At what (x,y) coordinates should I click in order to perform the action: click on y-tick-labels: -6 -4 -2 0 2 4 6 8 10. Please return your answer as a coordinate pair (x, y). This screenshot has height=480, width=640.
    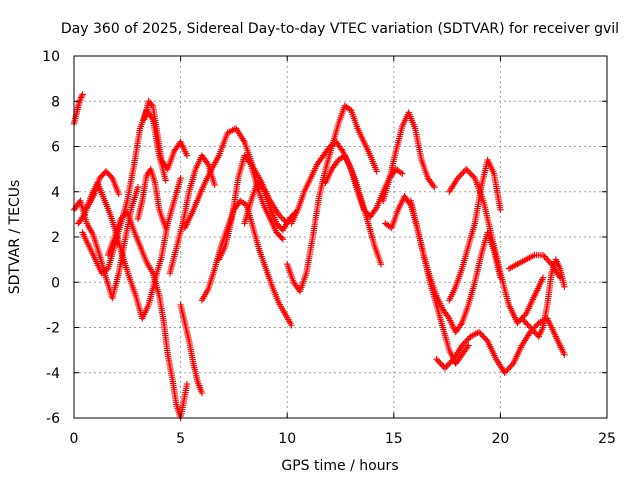
    Looking at the image, I should click on (51, 238).